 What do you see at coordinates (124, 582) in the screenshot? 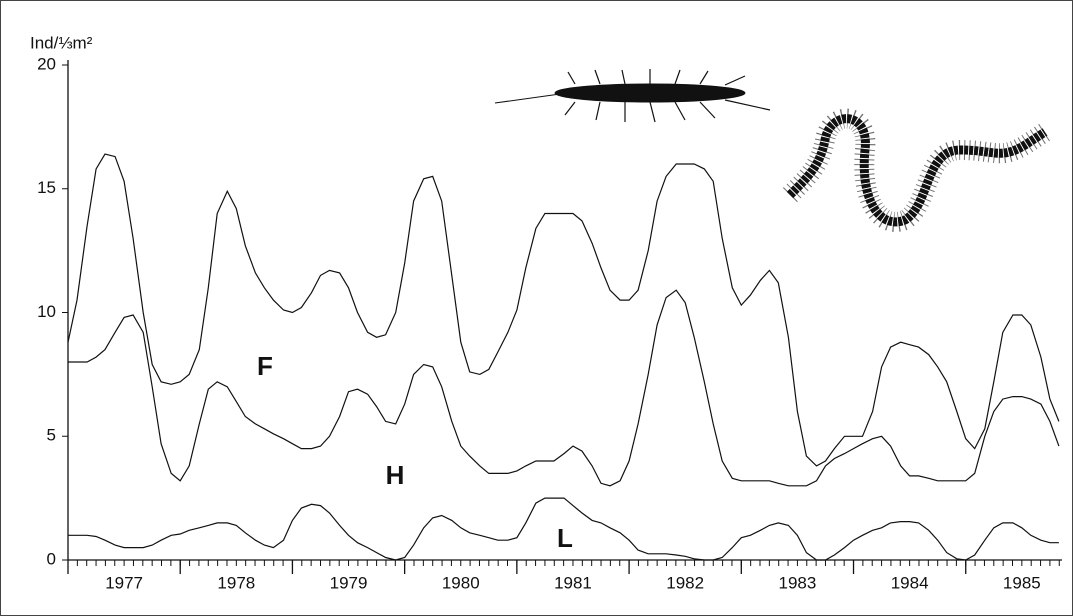
I see `x-tick-label: 1977` at bounding box center [124, 582].